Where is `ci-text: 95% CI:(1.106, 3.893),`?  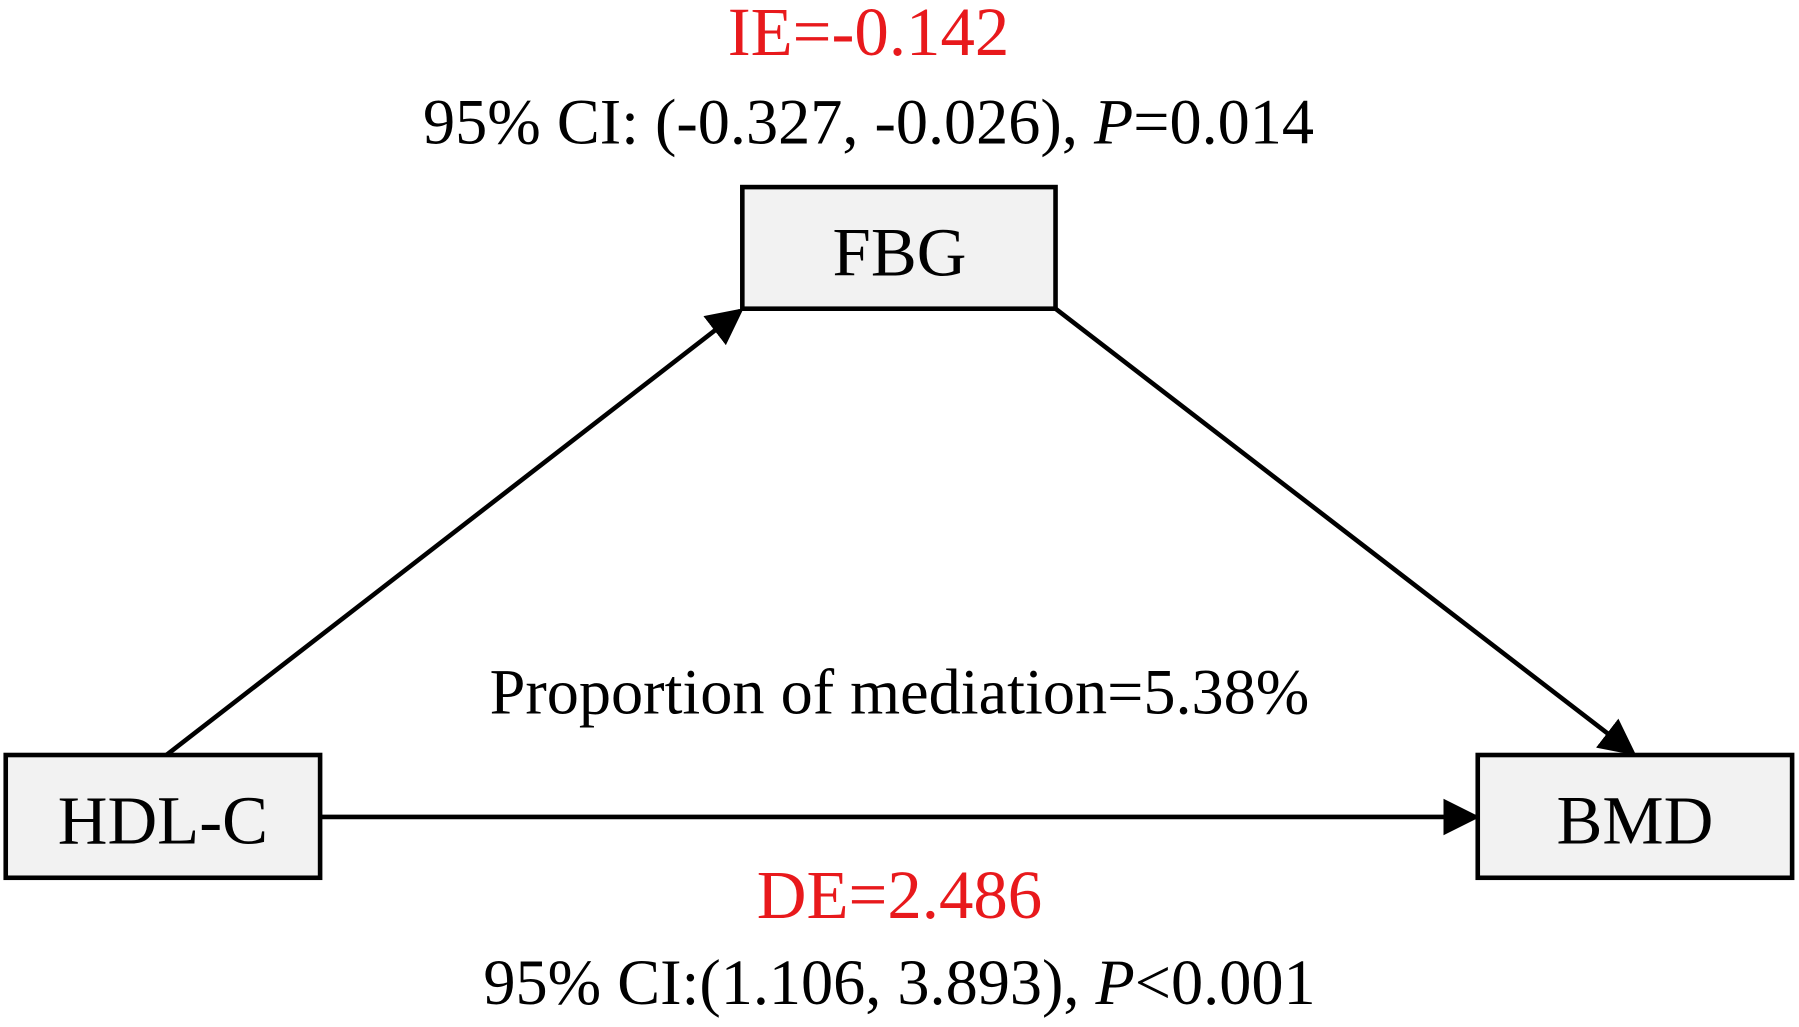 ci-text: 95% CI:(1.106, 3.893), is located at coordinates (789, 982).